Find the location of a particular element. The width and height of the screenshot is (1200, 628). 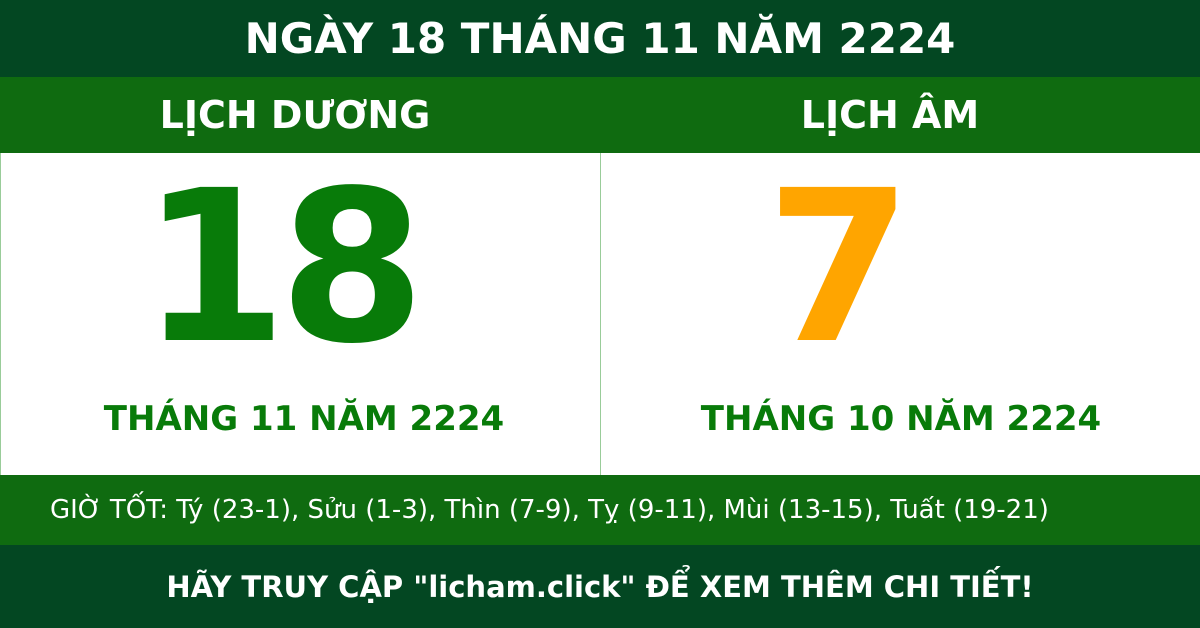

solar-month-year: THÁNG 11 NĂM 2224 is located at coordinates (304, 419).